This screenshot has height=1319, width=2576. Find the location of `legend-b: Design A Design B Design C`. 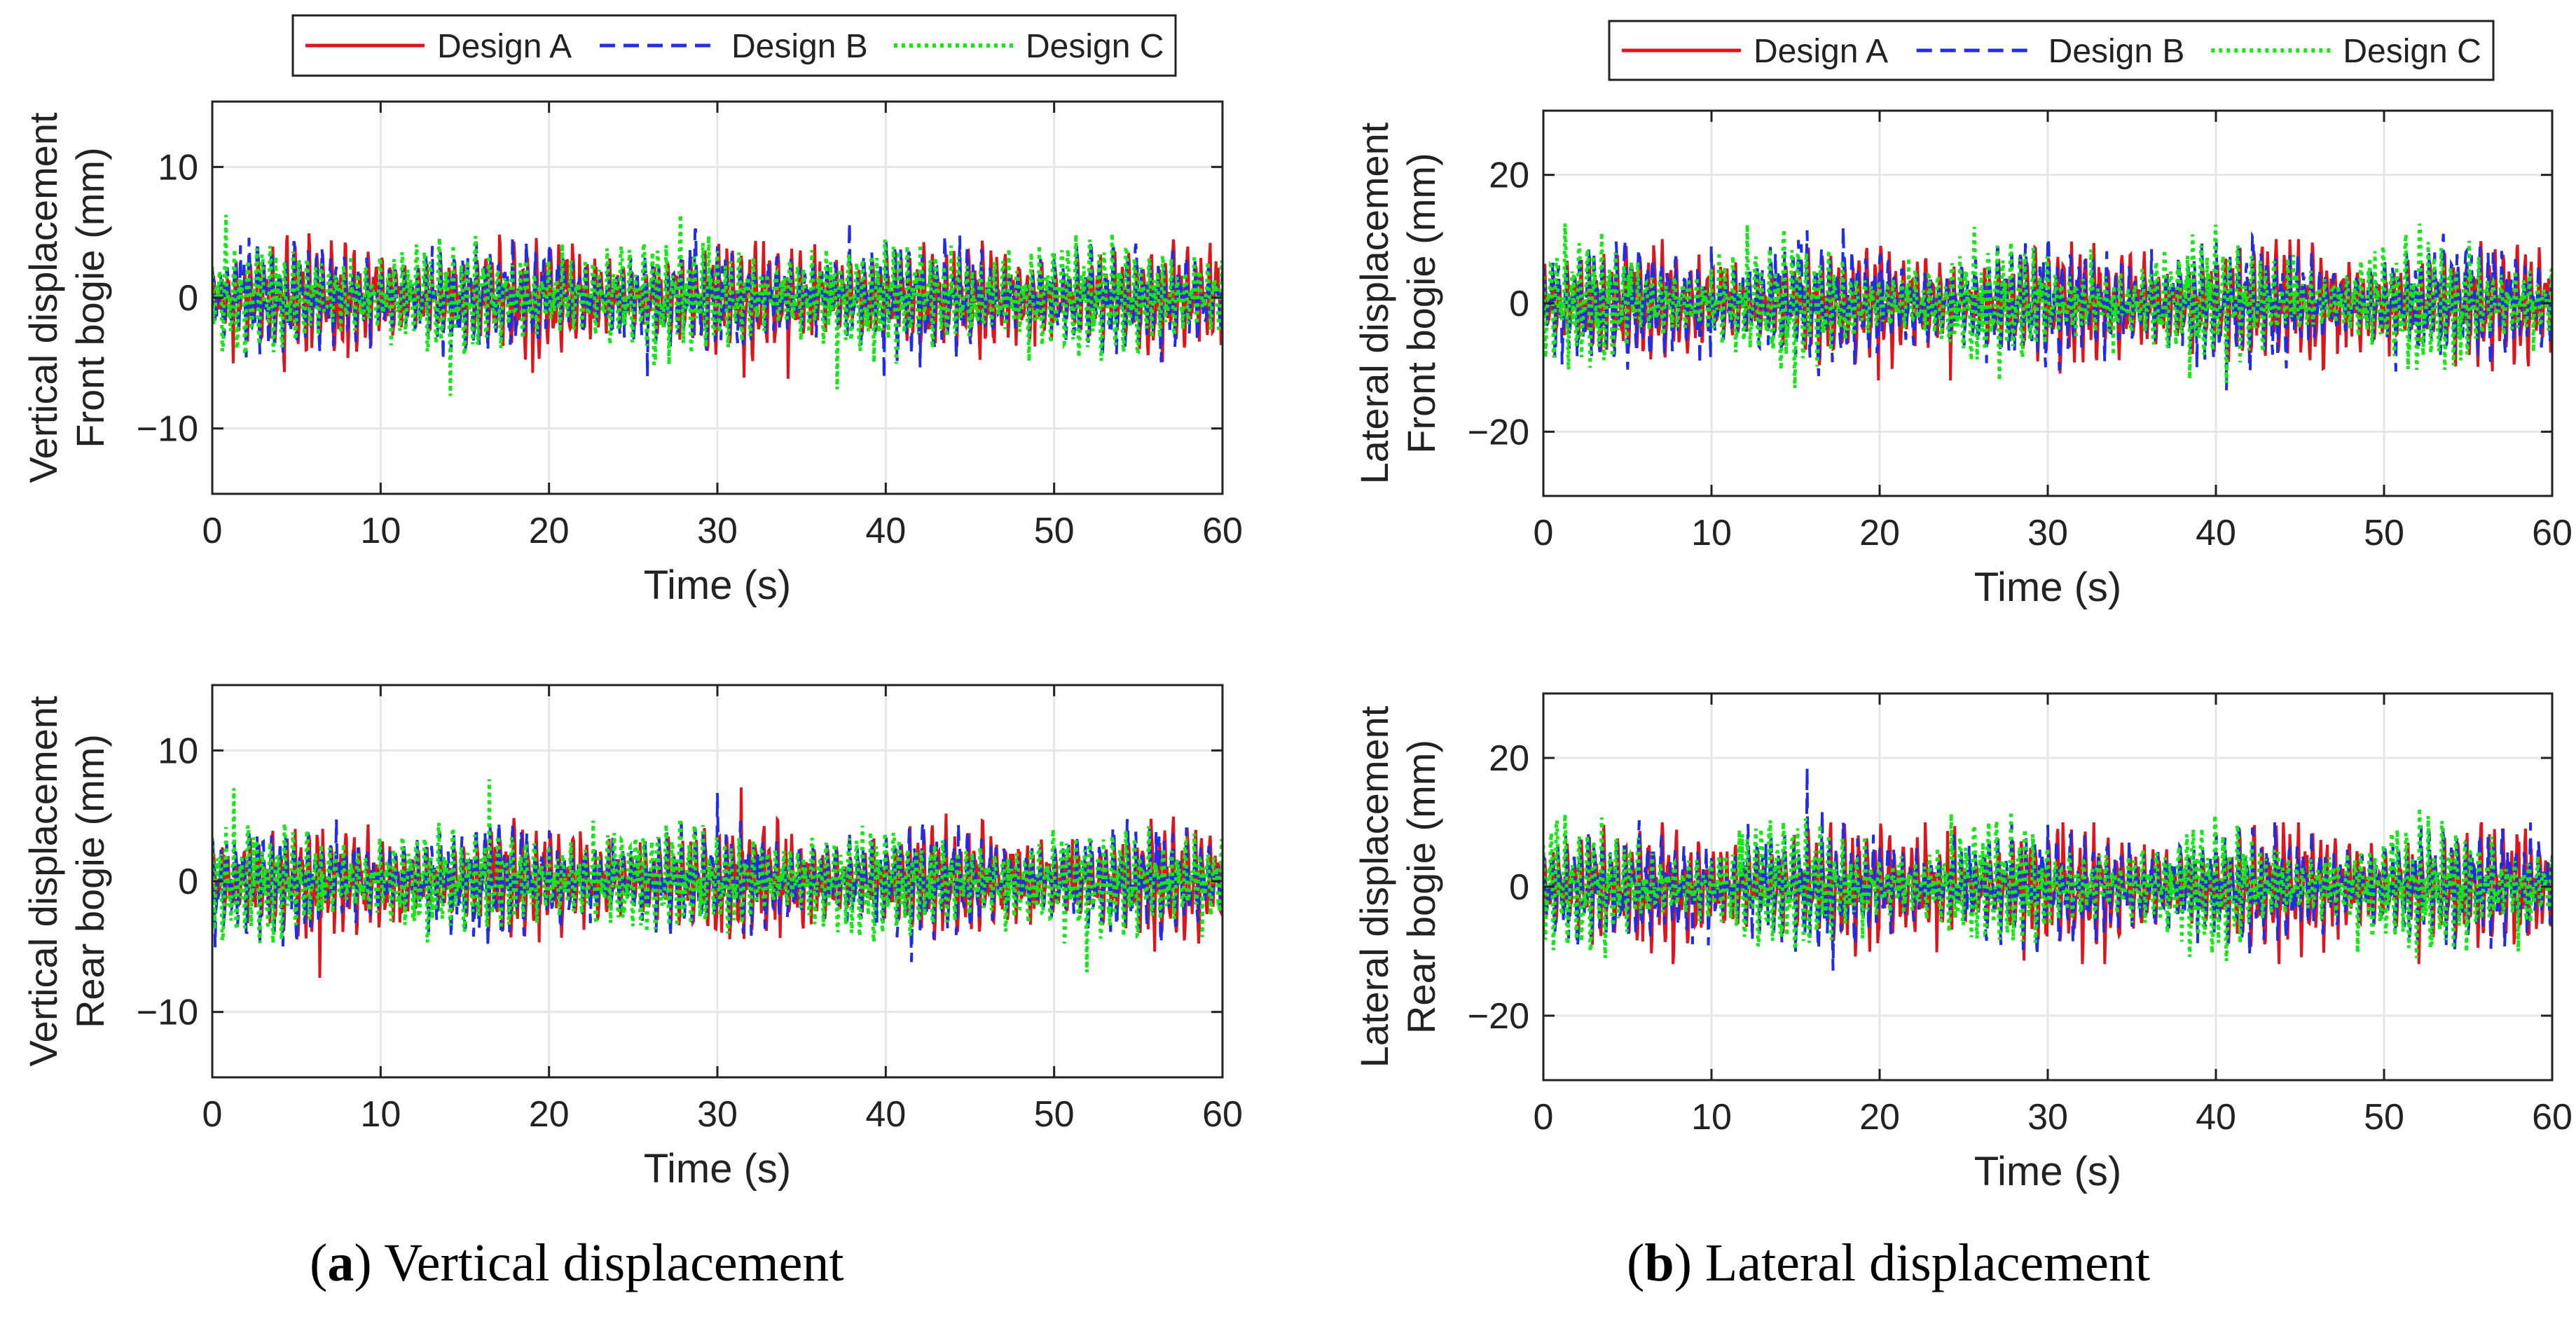

legend-b: Design A Design B Design C is located at coordinates (2051, 50).